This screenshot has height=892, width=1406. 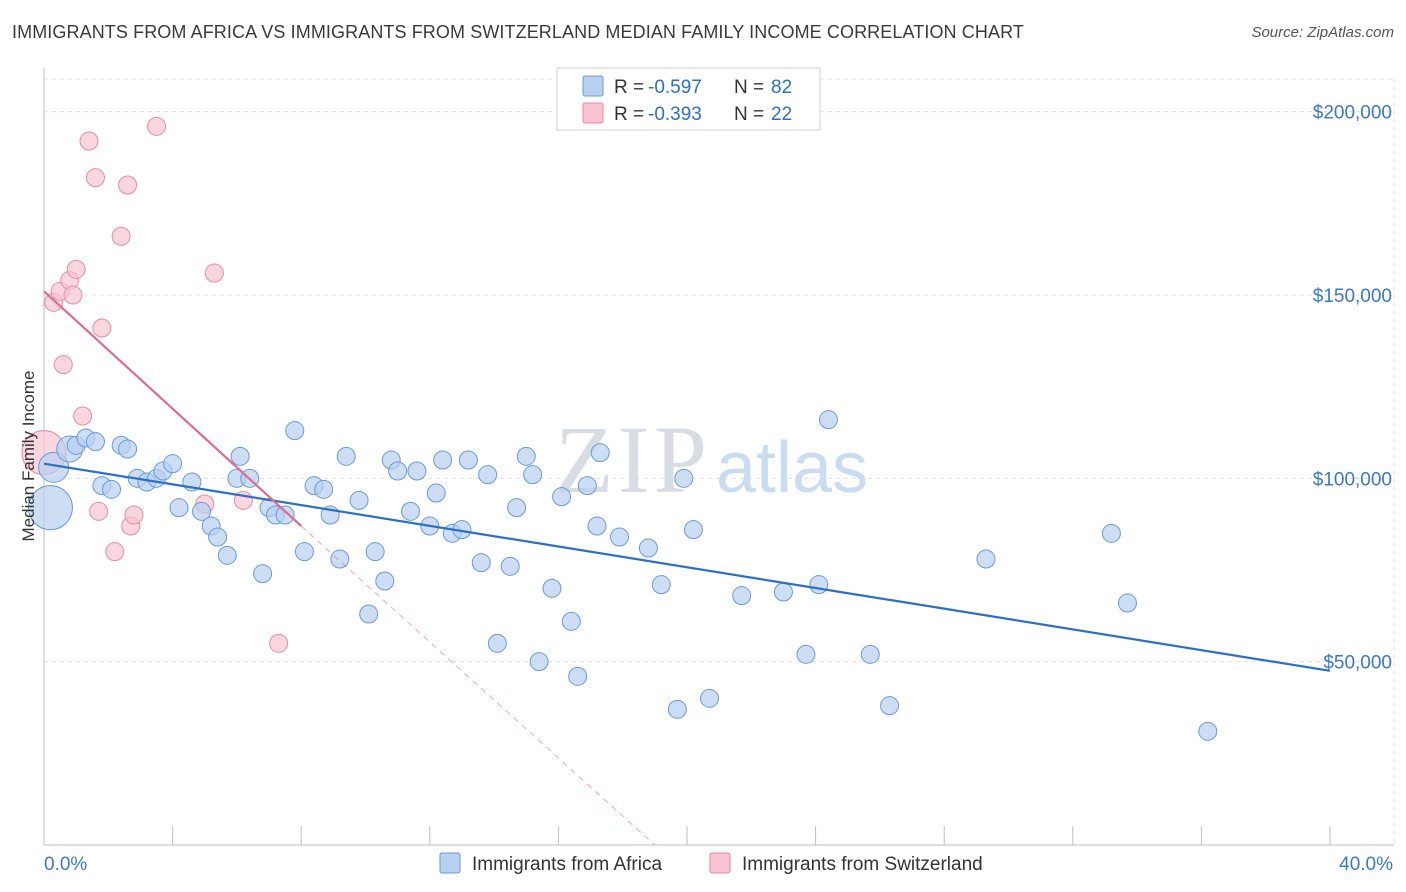 What do you see at coordinates (593, 86) in the screenshot?
I see `legend-africa-swatch` at bounding box center [593, 86].